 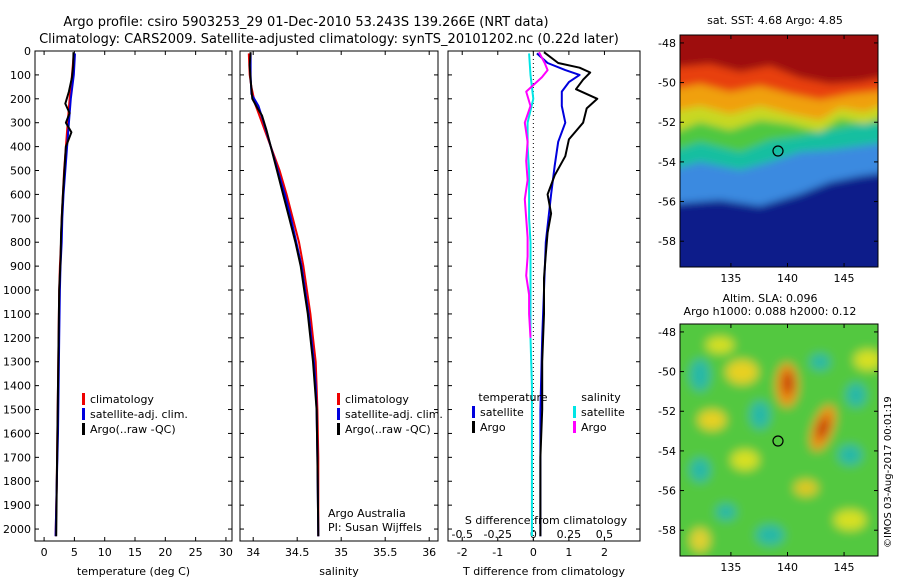 What do you see at coordinates (20, 147) in the screenshot?
I see `y-tick-label: 400` at bounding box center [20, 147].